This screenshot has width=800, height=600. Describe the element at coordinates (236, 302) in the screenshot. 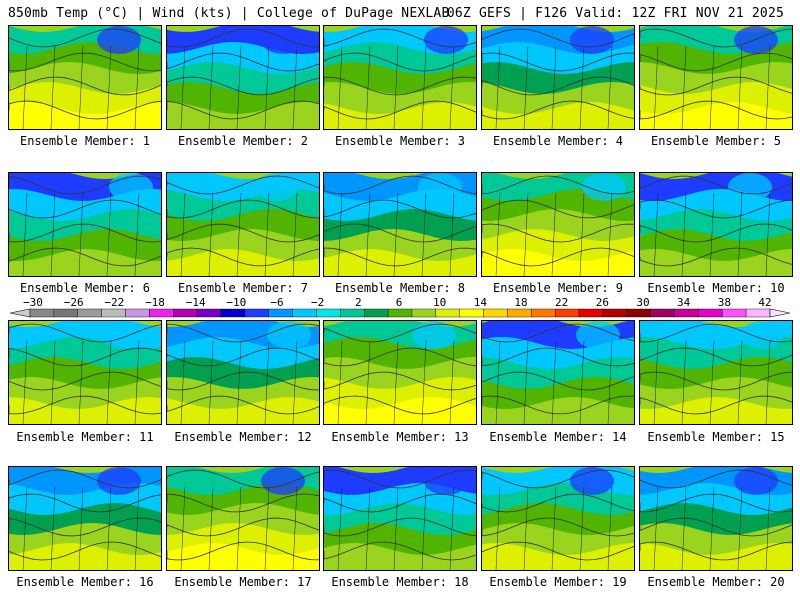

I see `scale-tick-label: −10` at that location.